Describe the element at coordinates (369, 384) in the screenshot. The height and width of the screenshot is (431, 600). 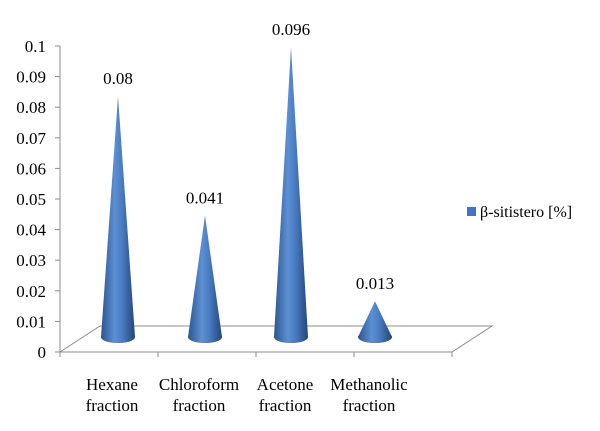
I see `category-label: Methanolic` at that location.